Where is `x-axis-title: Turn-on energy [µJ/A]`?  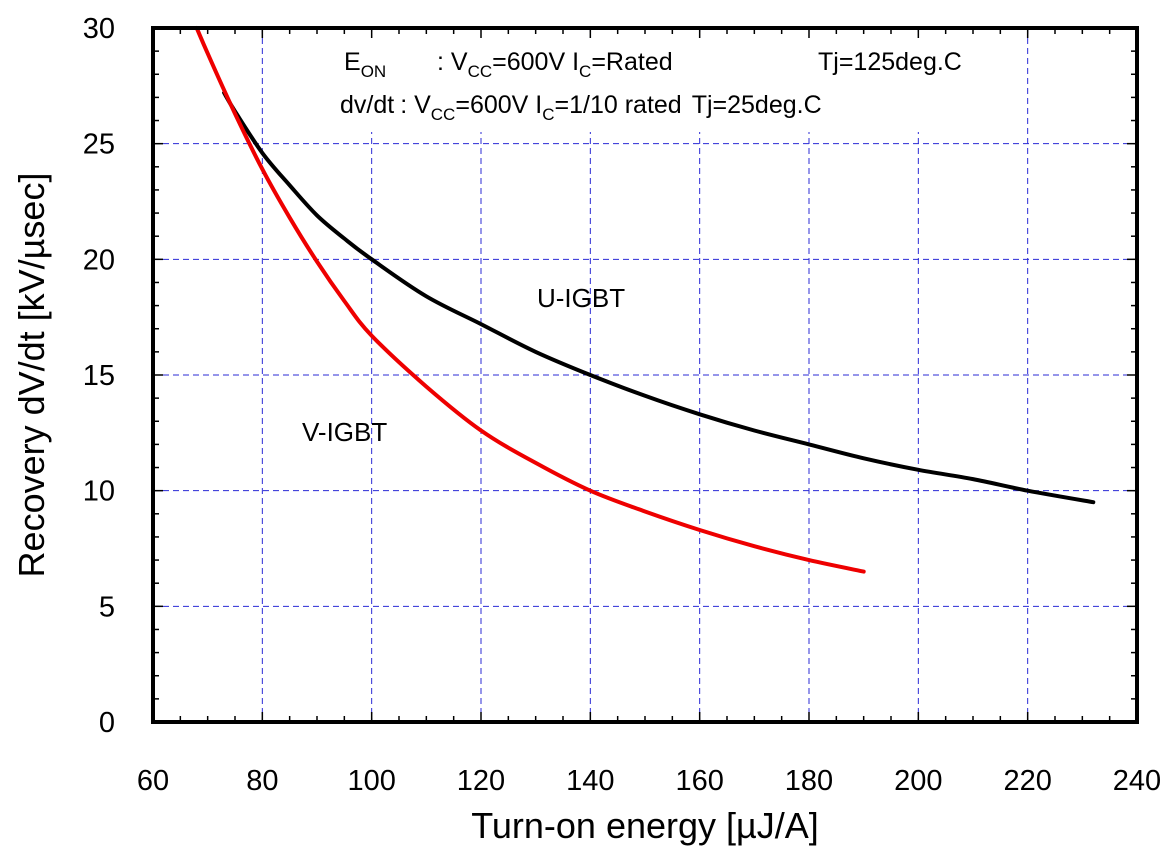 x-axis-title: Turn-on energy [µJ/A] is located at coordinates (645, 825).